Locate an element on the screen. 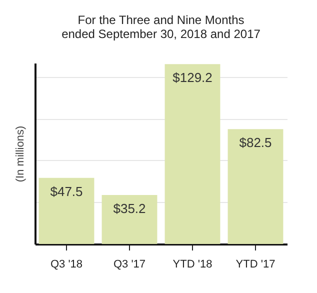 This screenshot has width=317, height=293. chart-title: For the Three and Nine Months ended September 30, 2018 and 2017 is located at coordinates (161, 27).